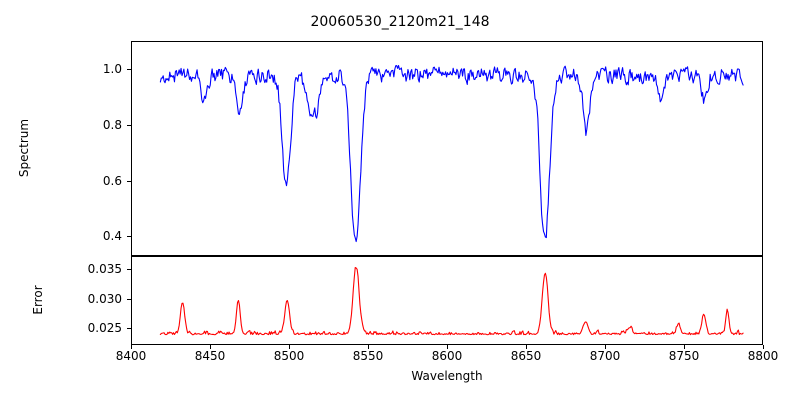 The height and width of the screenshot is (400, 800). Describe the element at coordinates (605, 356) in the screenshot. I see `x-axis-tick-label: 8700` at that location.